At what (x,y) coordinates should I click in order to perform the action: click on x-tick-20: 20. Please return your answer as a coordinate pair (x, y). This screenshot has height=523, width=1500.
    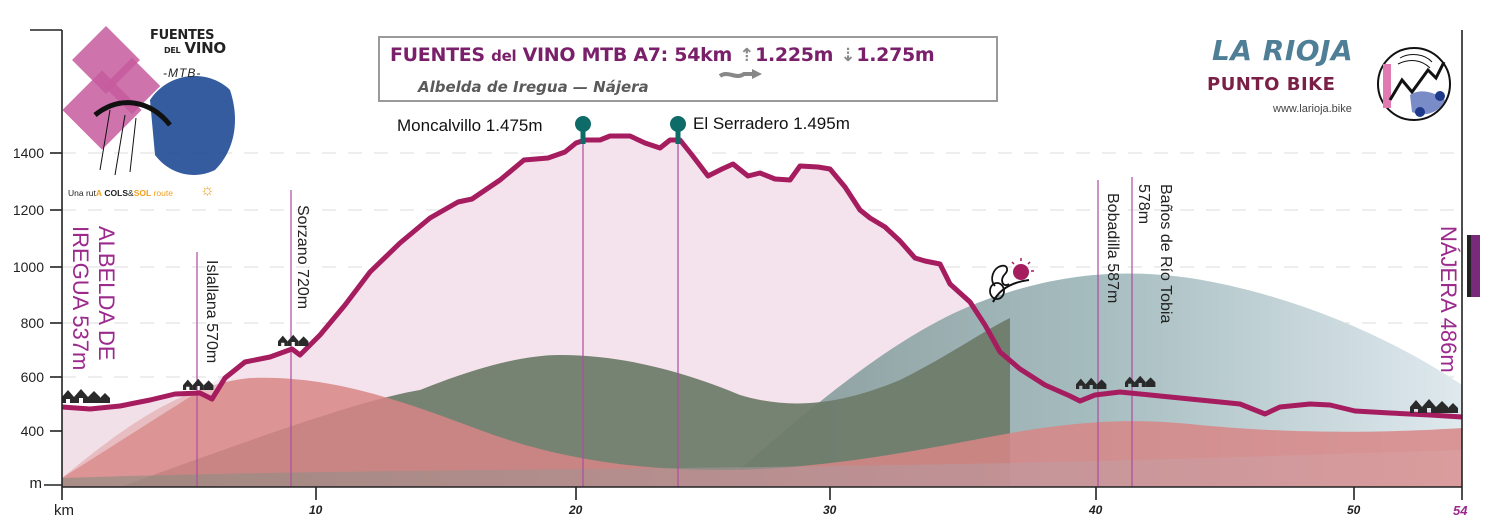
    Looking at the image, I should click on (576, 510).